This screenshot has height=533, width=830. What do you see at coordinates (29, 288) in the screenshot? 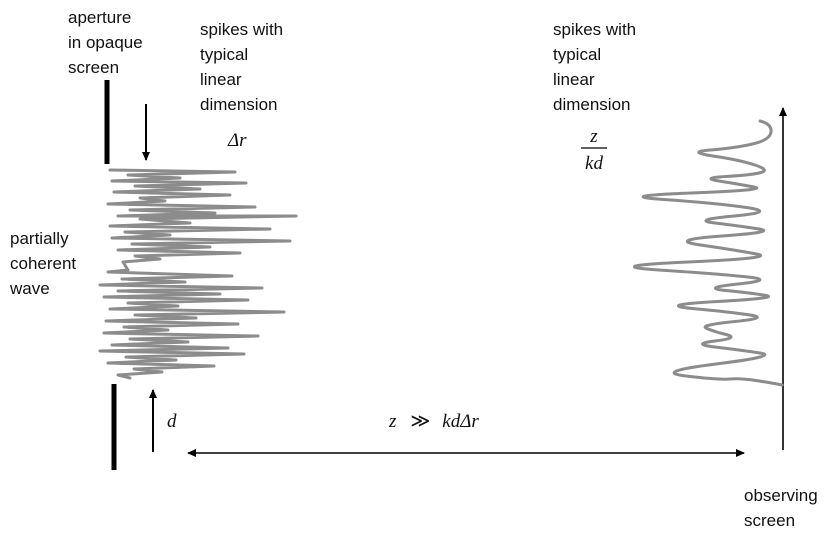
I see `wave-label-line-3: wave` at bounding box center [29, 288].